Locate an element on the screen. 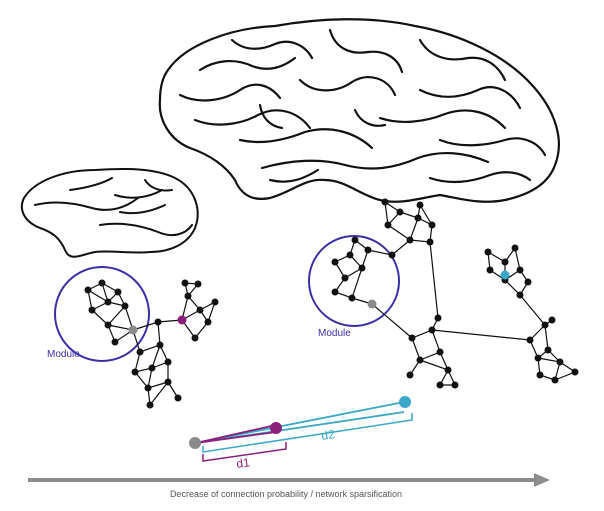 The image size is (604, 511). d2-bracket is located at coordinates (307, 433).